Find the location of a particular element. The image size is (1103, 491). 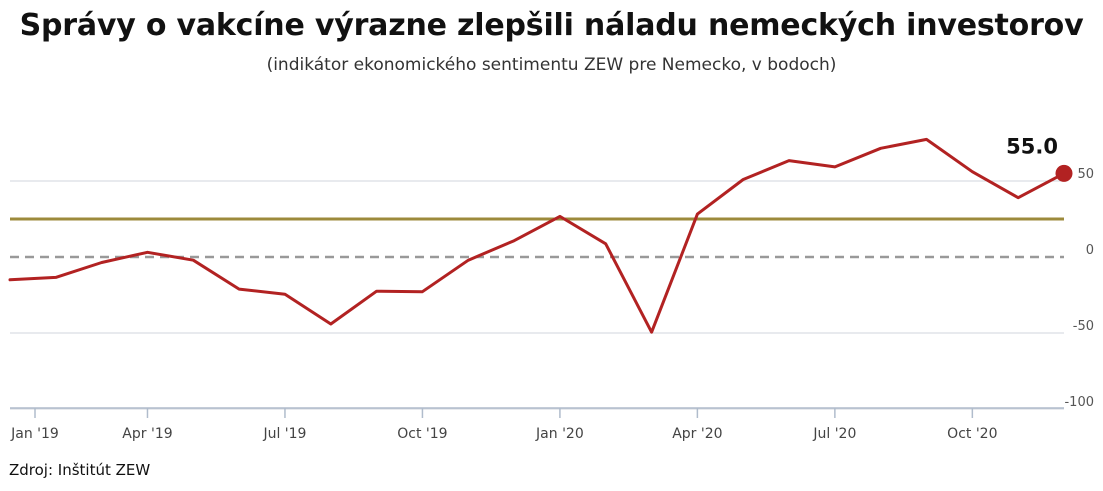

x-tick-label: Apr '20 is located at coordinates (697, 434).